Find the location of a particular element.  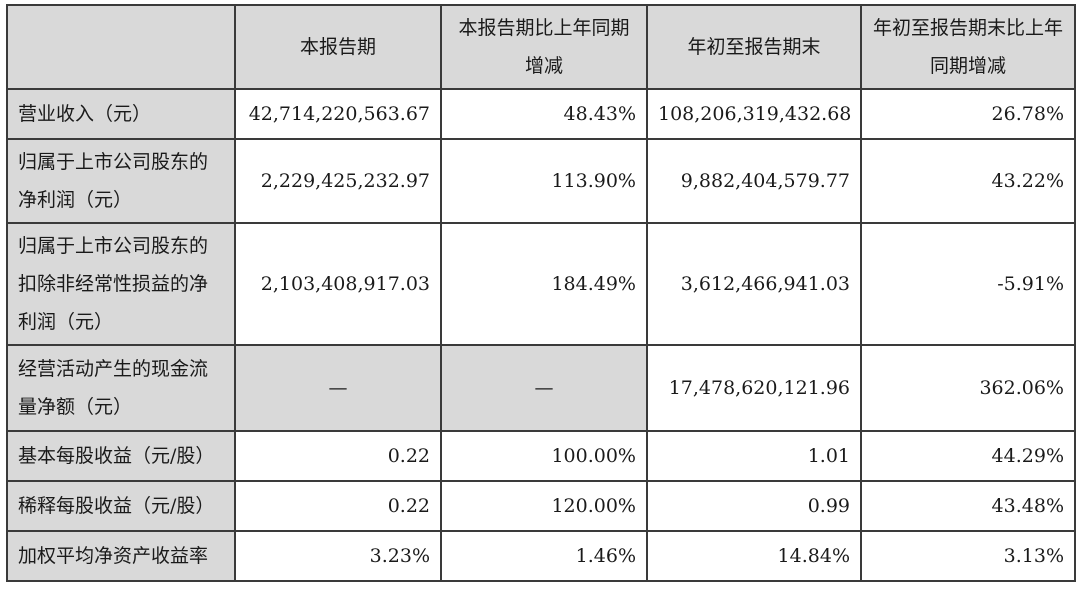

table-header-row: 本报告期 本报告期比上年同期增减 年初至报告期末 年初至报告期末比上年同期增减 is located at coordinates (541, 47).